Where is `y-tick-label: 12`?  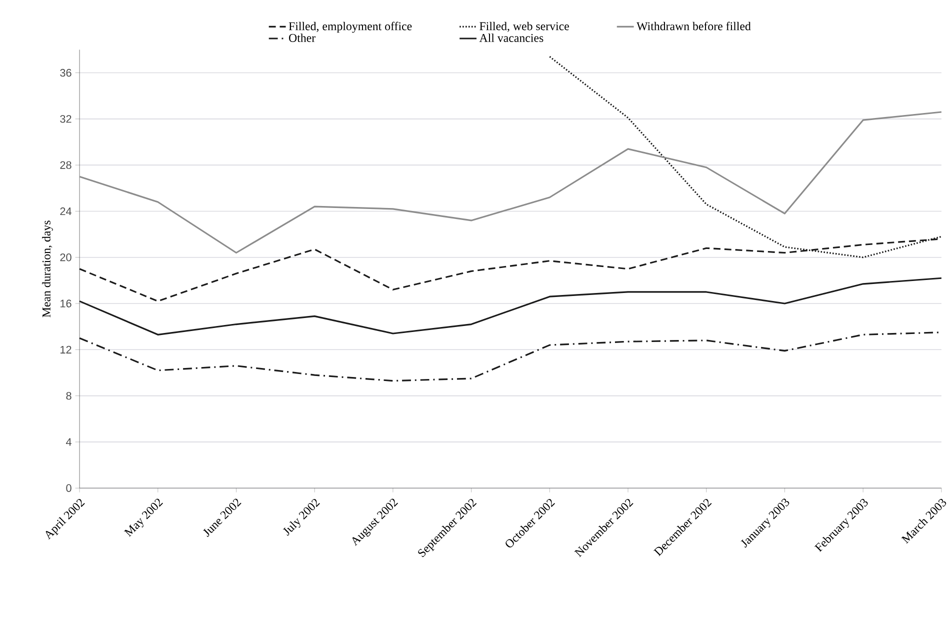 y-tick-label: 12 is located at coordinates (66, 350).